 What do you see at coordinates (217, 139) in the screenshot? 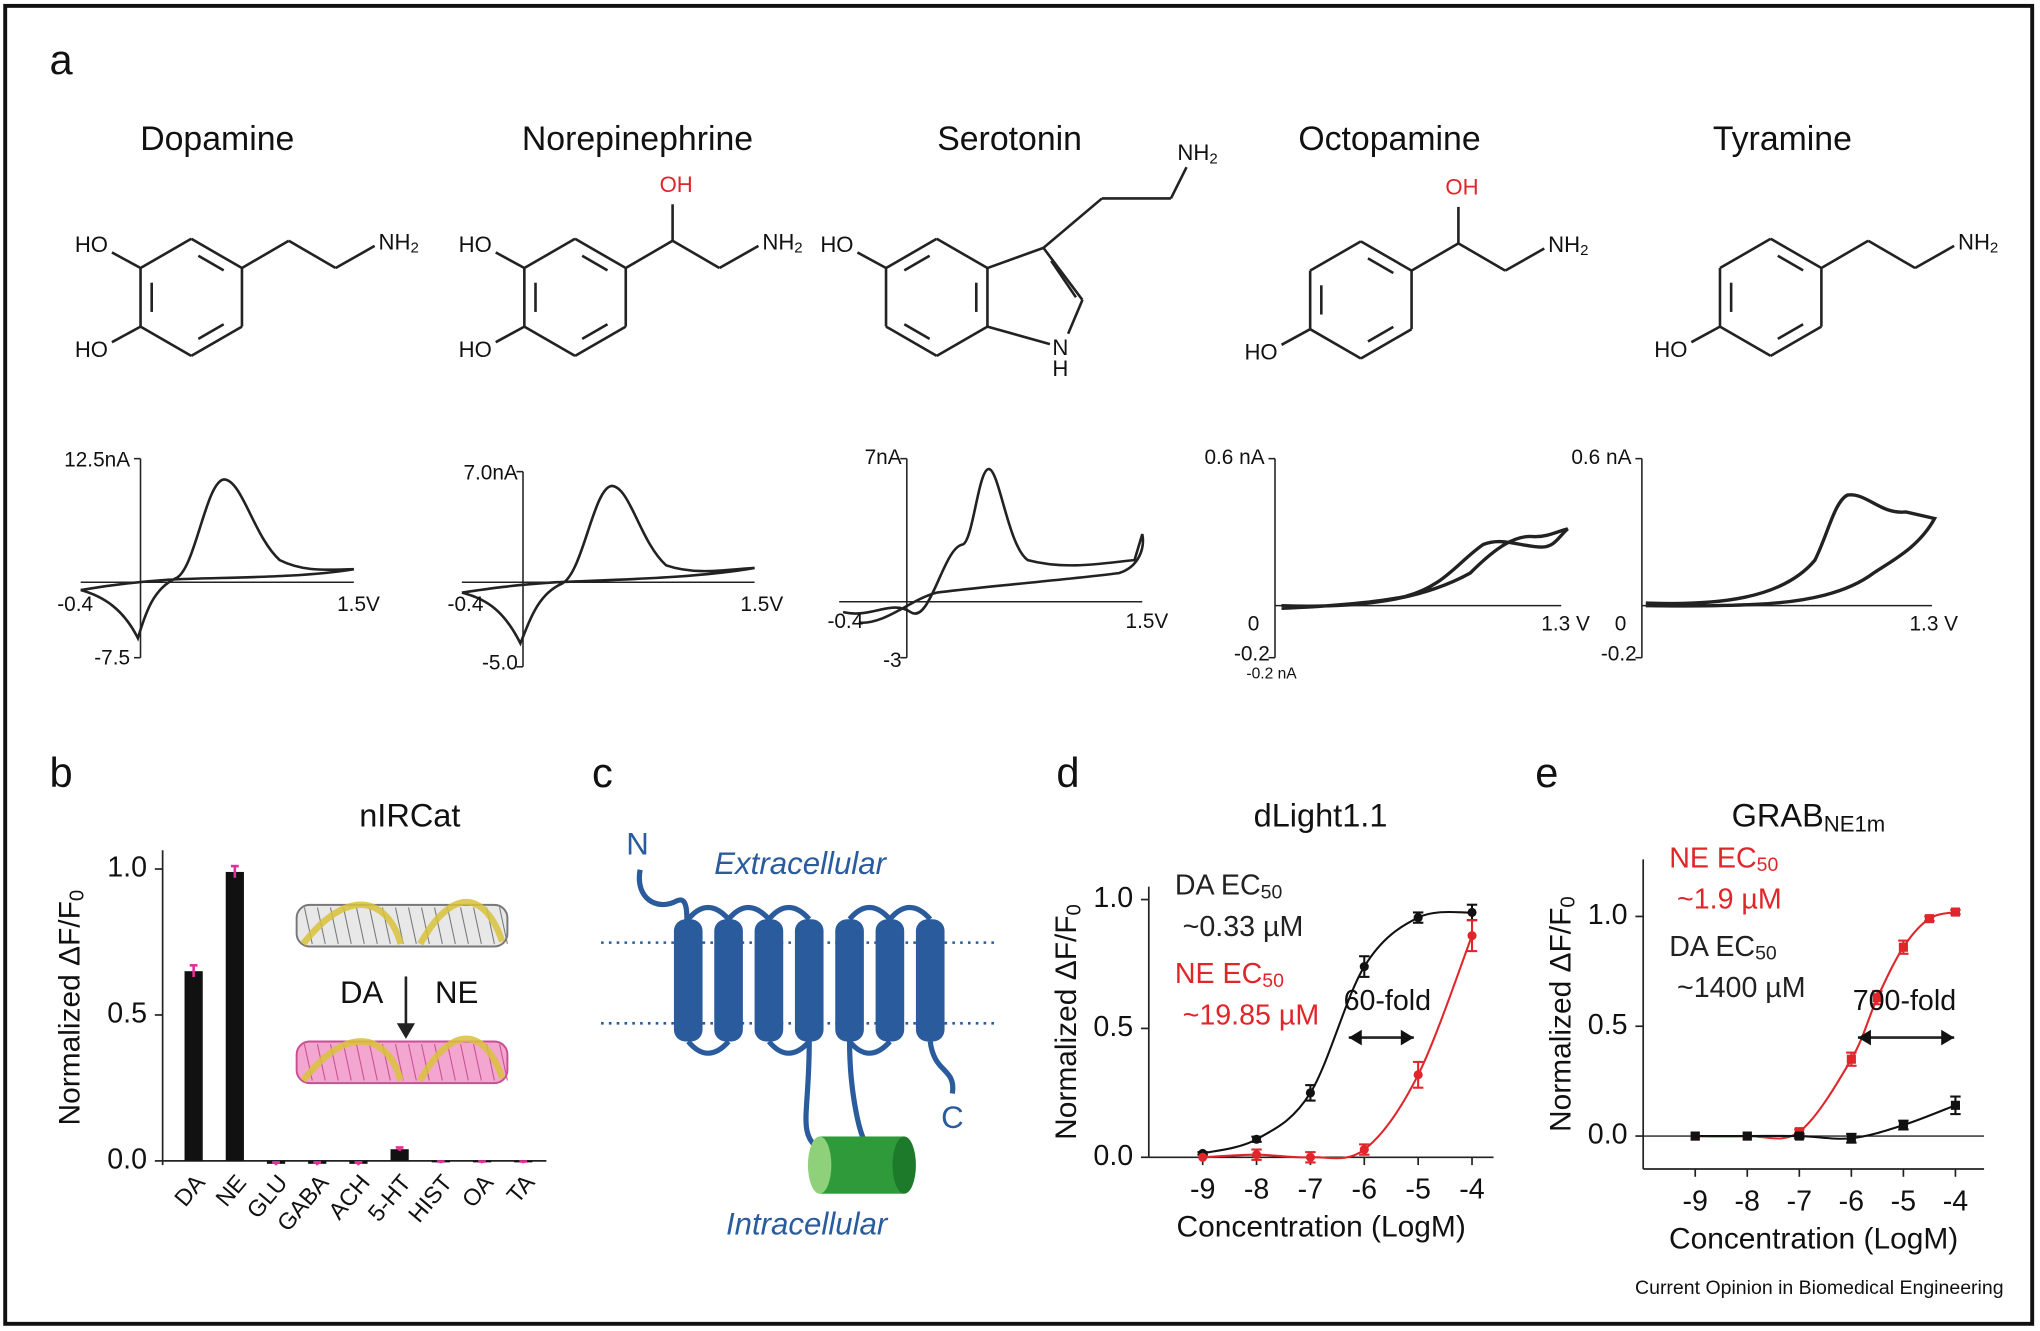
I see `molecule-name: Dopamine` at bounding box center [217, 139].